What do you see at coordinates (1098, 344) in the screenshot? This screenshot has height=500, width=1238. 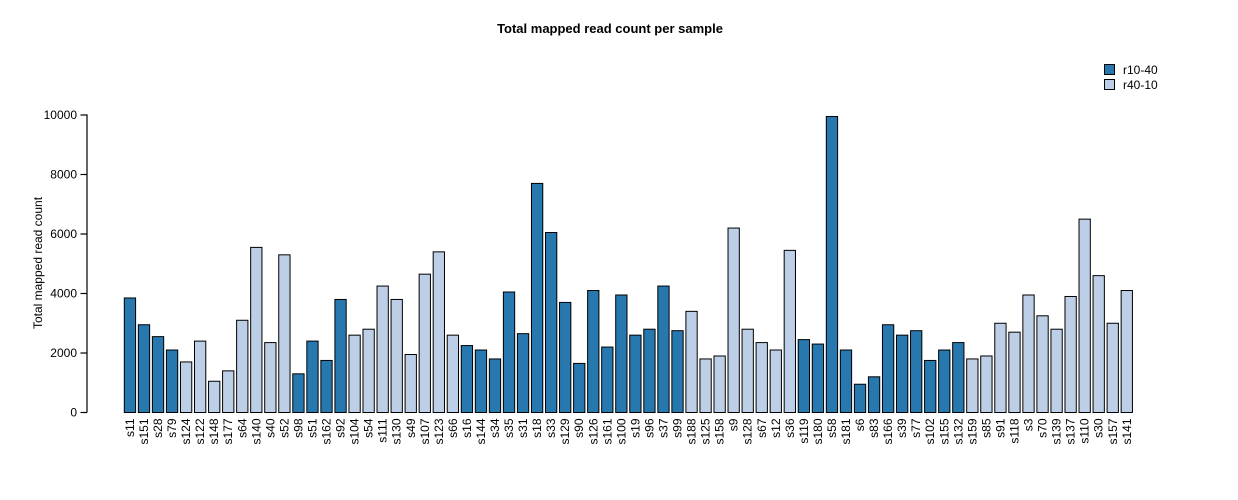 I see `bar-s30` at bounding box center [1098, 344].